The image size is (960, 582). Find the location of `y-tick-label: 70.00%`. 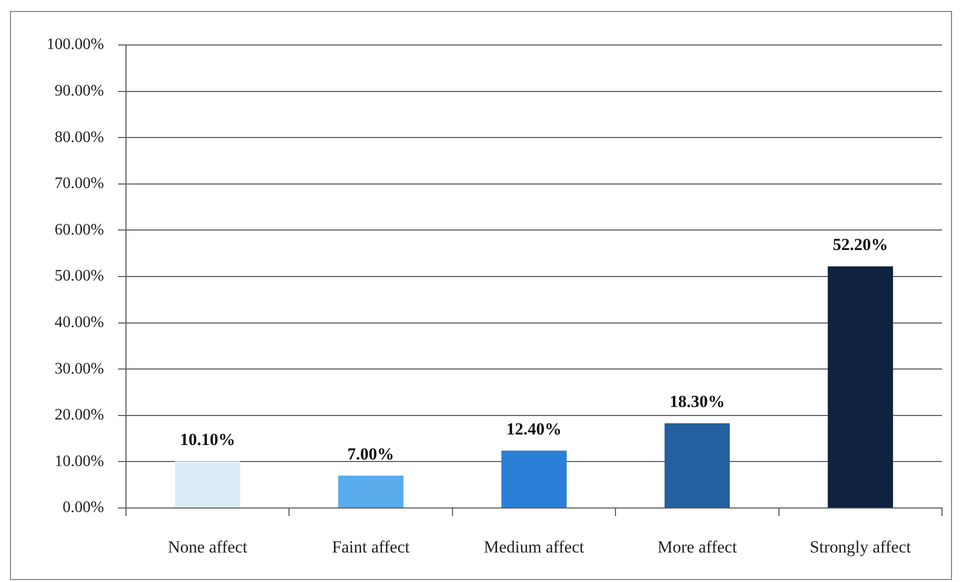

y-tick-label: 70.00% is located at coordinates (79, 183).